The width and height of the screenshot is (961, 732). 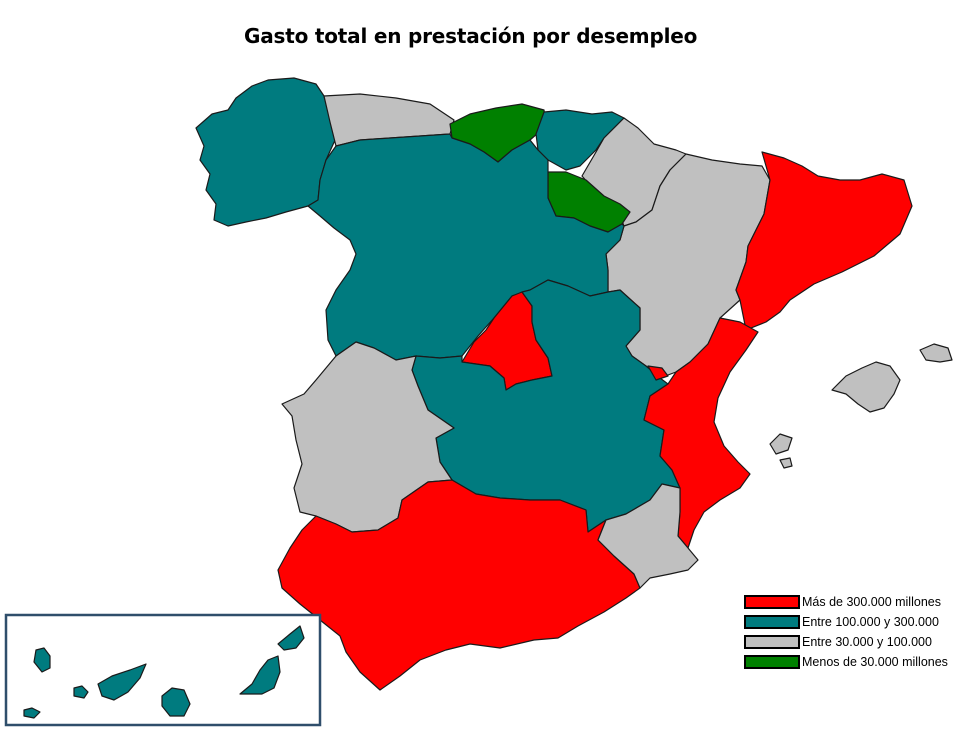 What do you see at coordinates (648, 536) in the screenshot?
I see `region-murcia` at bounding box center [648, 536].